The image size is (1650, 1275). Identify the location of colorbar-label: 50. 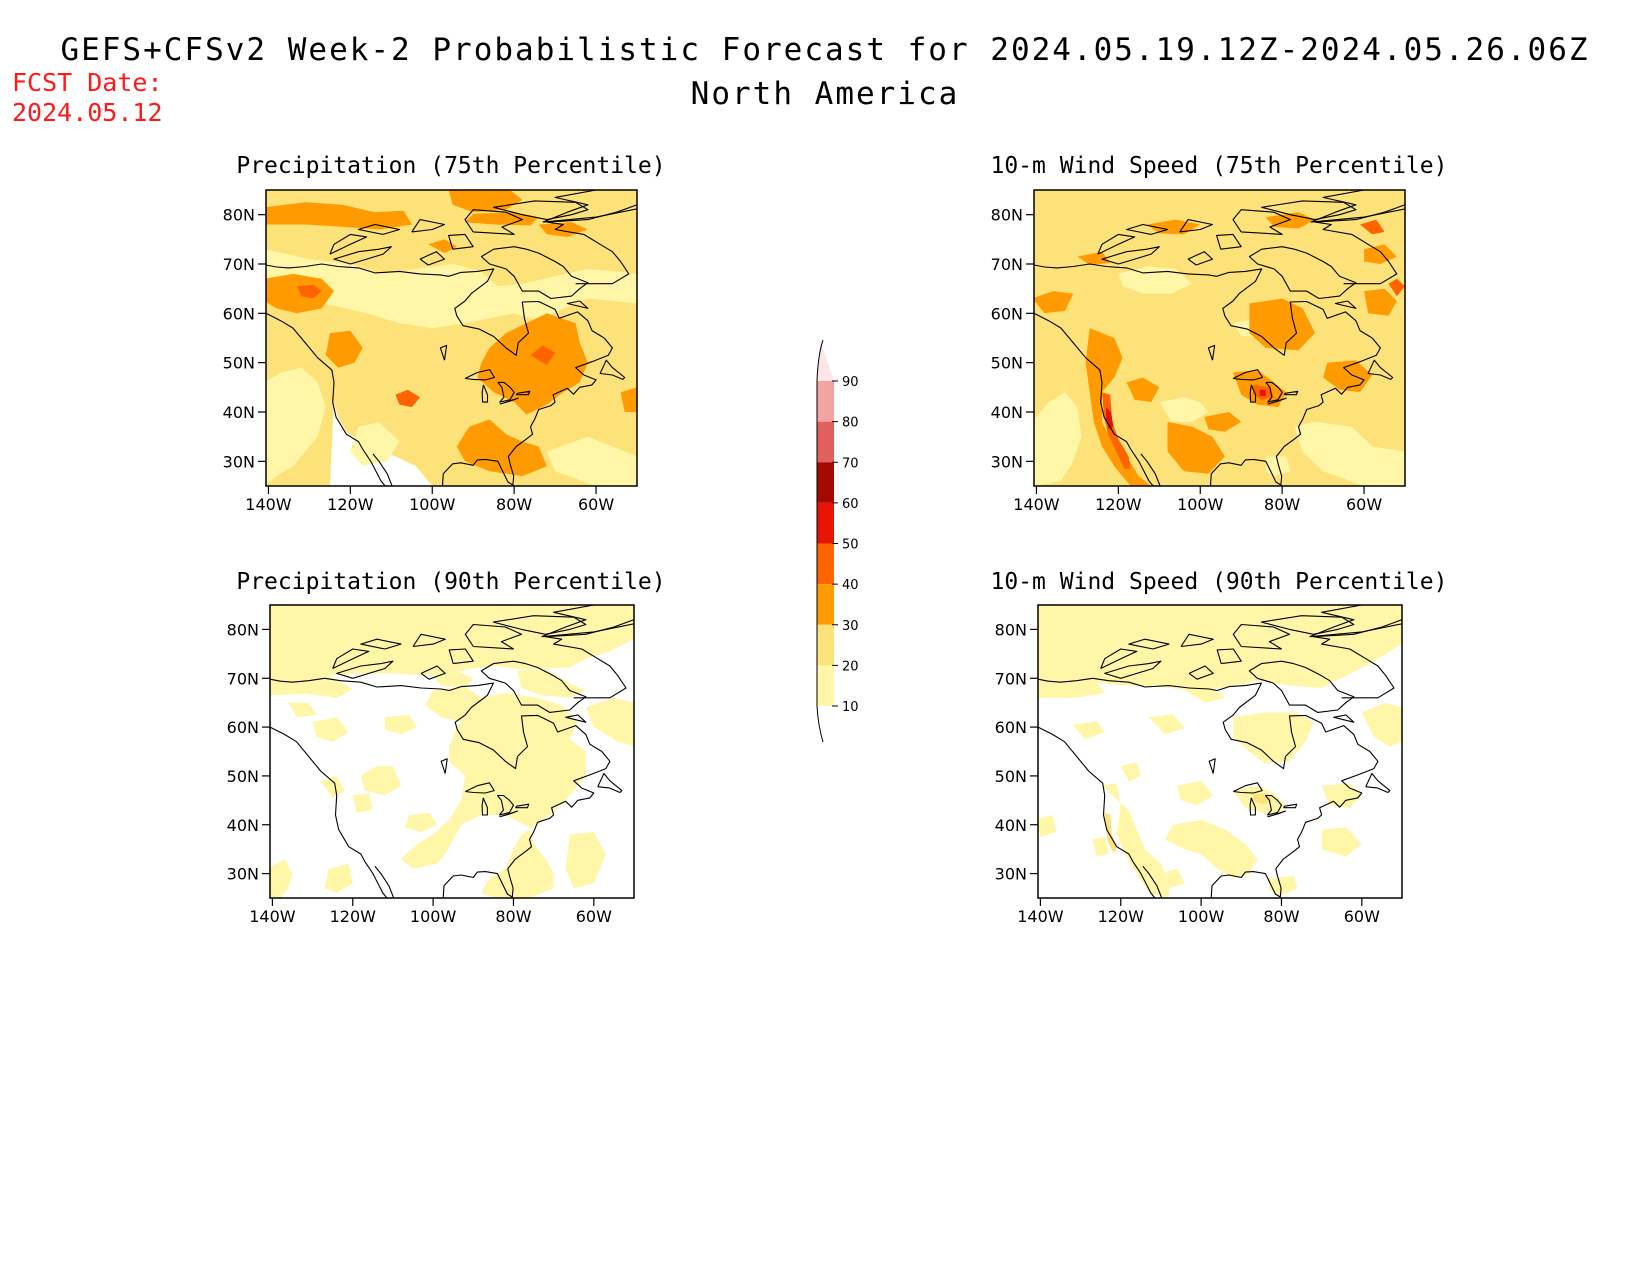
(850, 545).